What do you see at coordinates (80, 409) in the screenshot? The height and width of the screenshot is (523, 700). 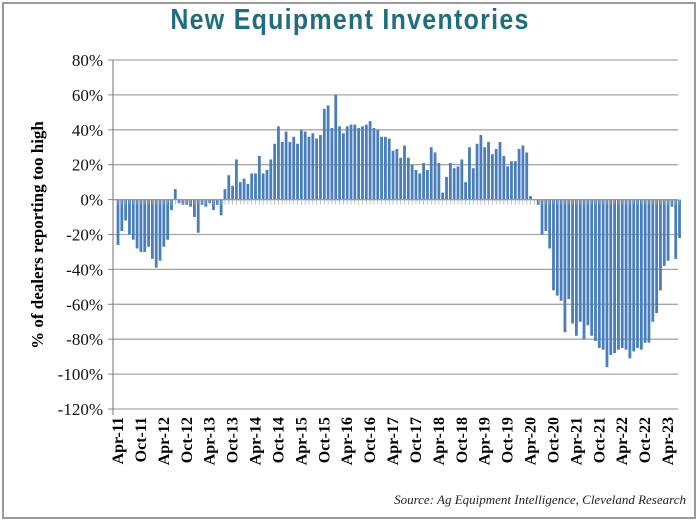 I see `y-tick-label: -120%` at bounding box center [80, 409].